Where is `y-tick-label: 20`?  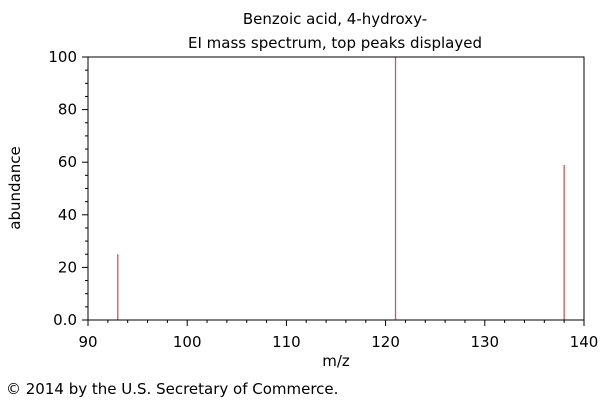
y-tick-label: 20 is located at coordinates (67, 267).